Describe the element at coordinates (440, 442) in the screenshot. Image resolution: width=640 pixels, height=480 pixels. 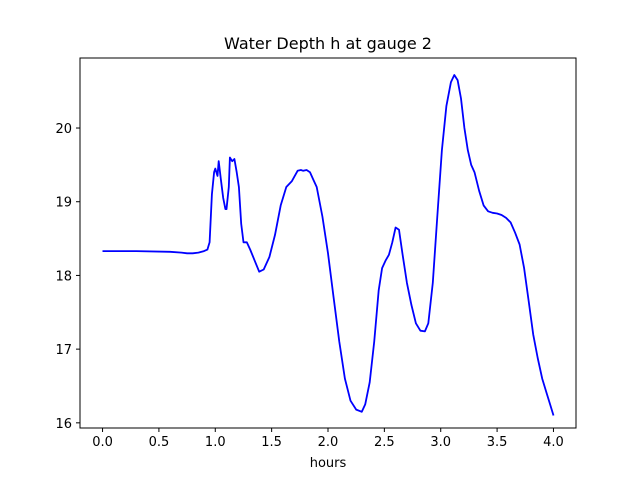
I see `x-tick-label: 3.0` at that location.